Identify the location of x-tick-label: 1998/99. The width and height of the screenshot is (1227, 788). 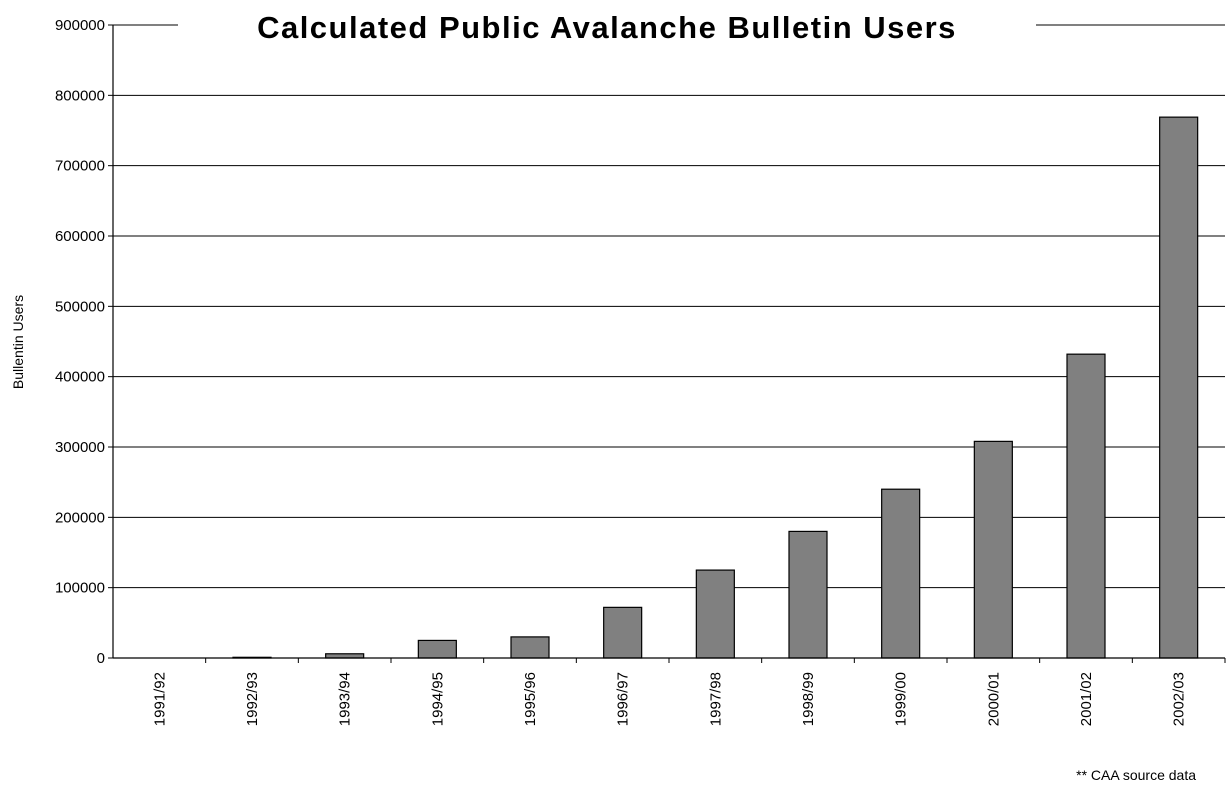
(808, 699).